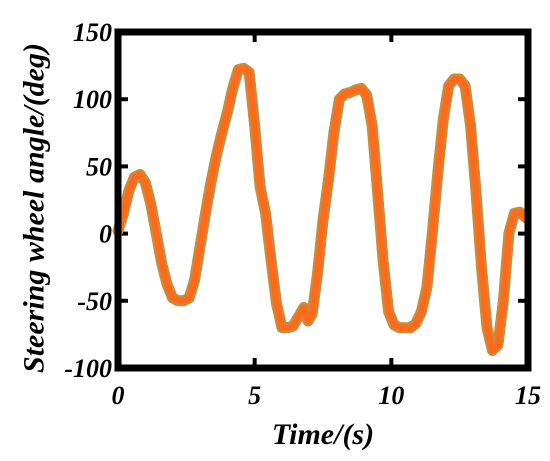 This screenshot has width=550, height=461. Describe the element at coordinates (528, 395) in the screenshot. I see `x-tick-label: 15` at that location.